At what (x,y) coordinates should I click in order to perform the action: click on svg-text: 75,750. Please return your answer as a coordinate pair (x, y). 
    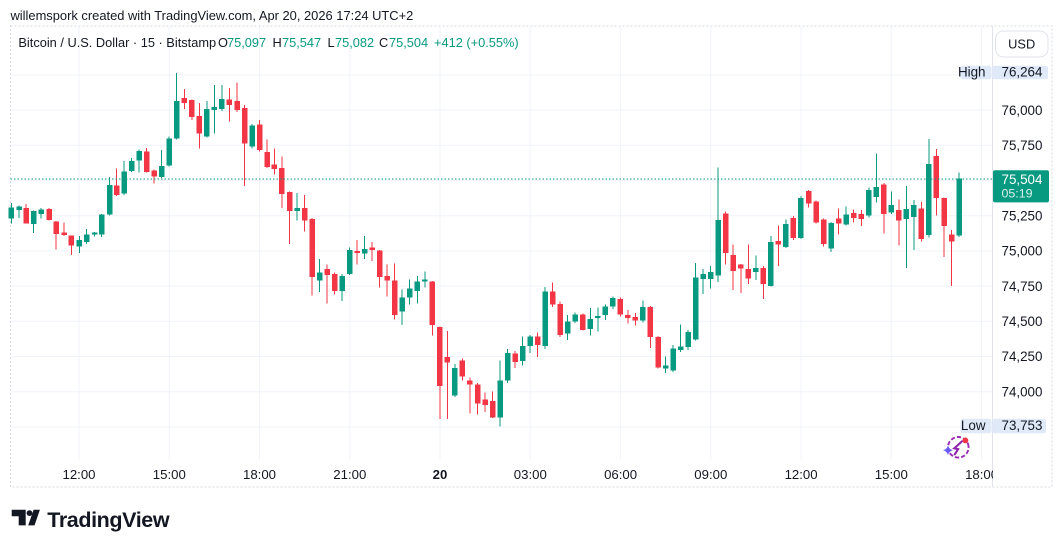
    Looking at the image, I should click on (1022, 145).